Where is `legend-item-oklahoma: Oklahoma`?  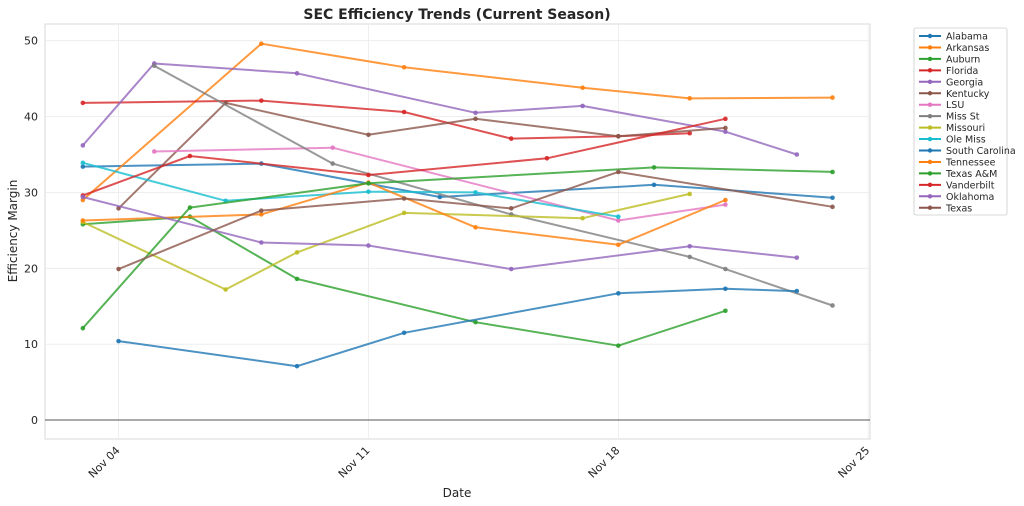
legend-item-oklahoma: Oklahoma is located at coordinates (956, 197).